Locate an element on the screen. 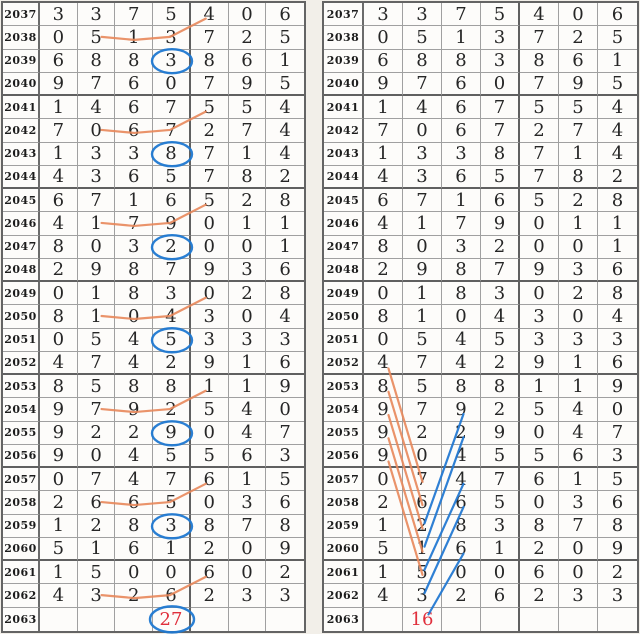 This screenshot has width=640, height=634. year-cell: 2038 is located at coordinates (21, 38).